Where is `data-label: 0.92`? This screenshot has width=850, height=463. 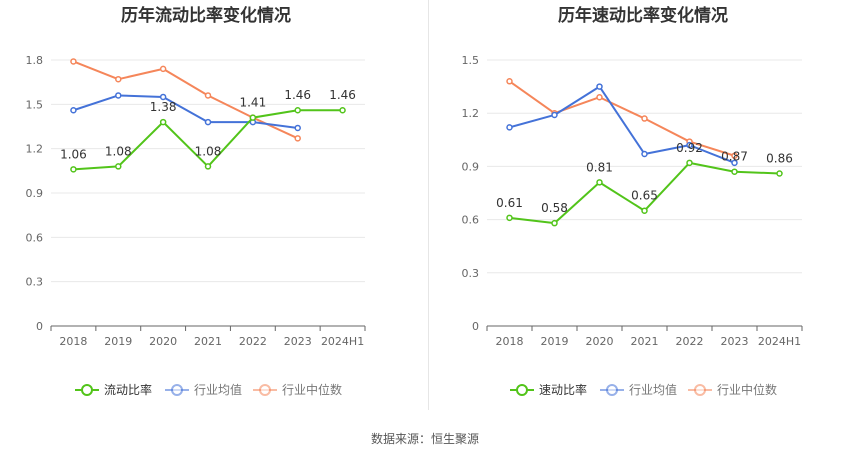 data-label: 0.92 is located at coordinates (689, 148).